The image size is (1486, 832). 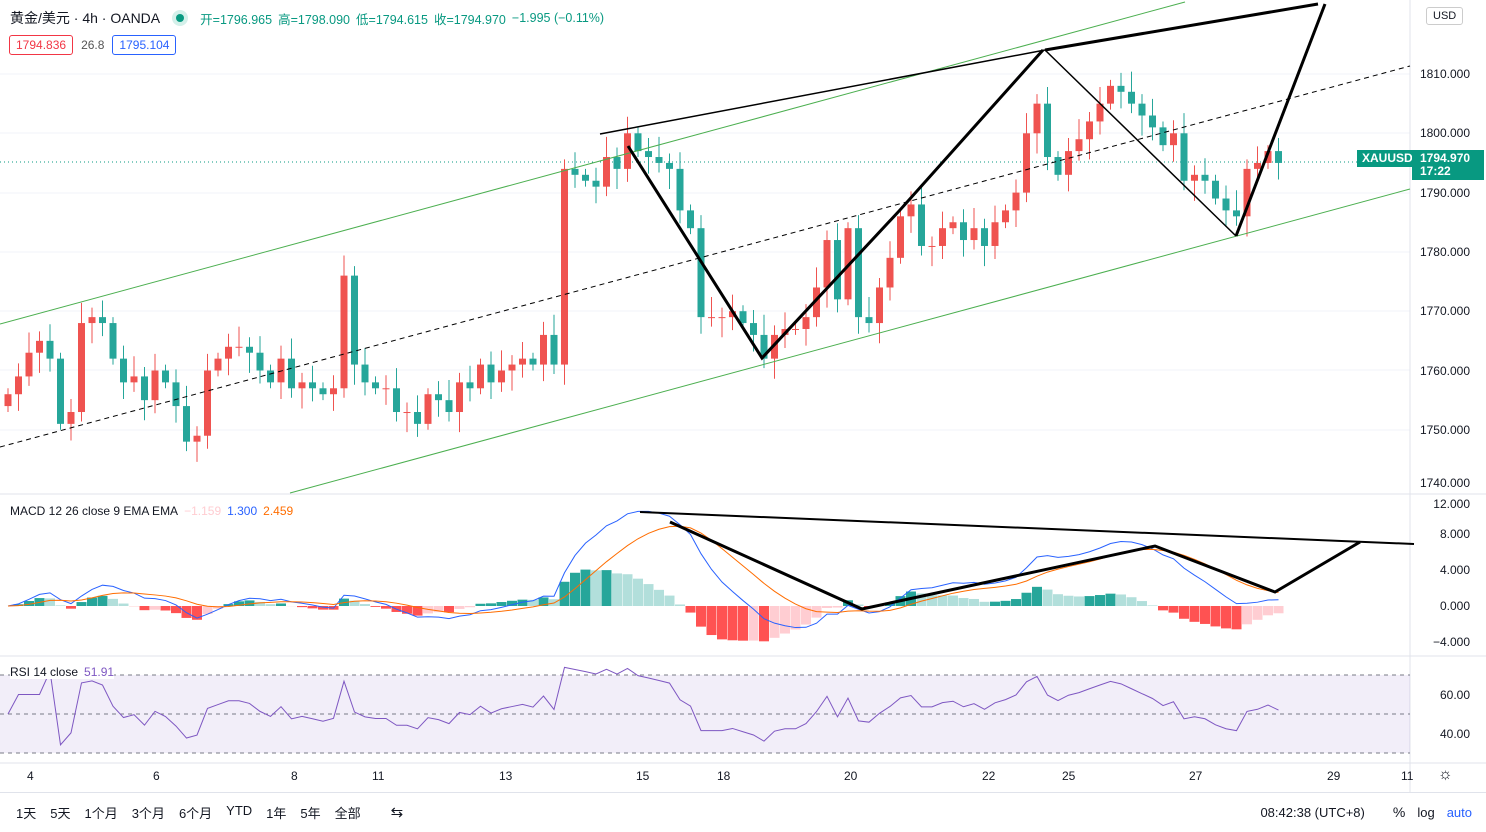 I want to click on clock: 08:42:38 (UTC+8), so click(x=1312, y=812).